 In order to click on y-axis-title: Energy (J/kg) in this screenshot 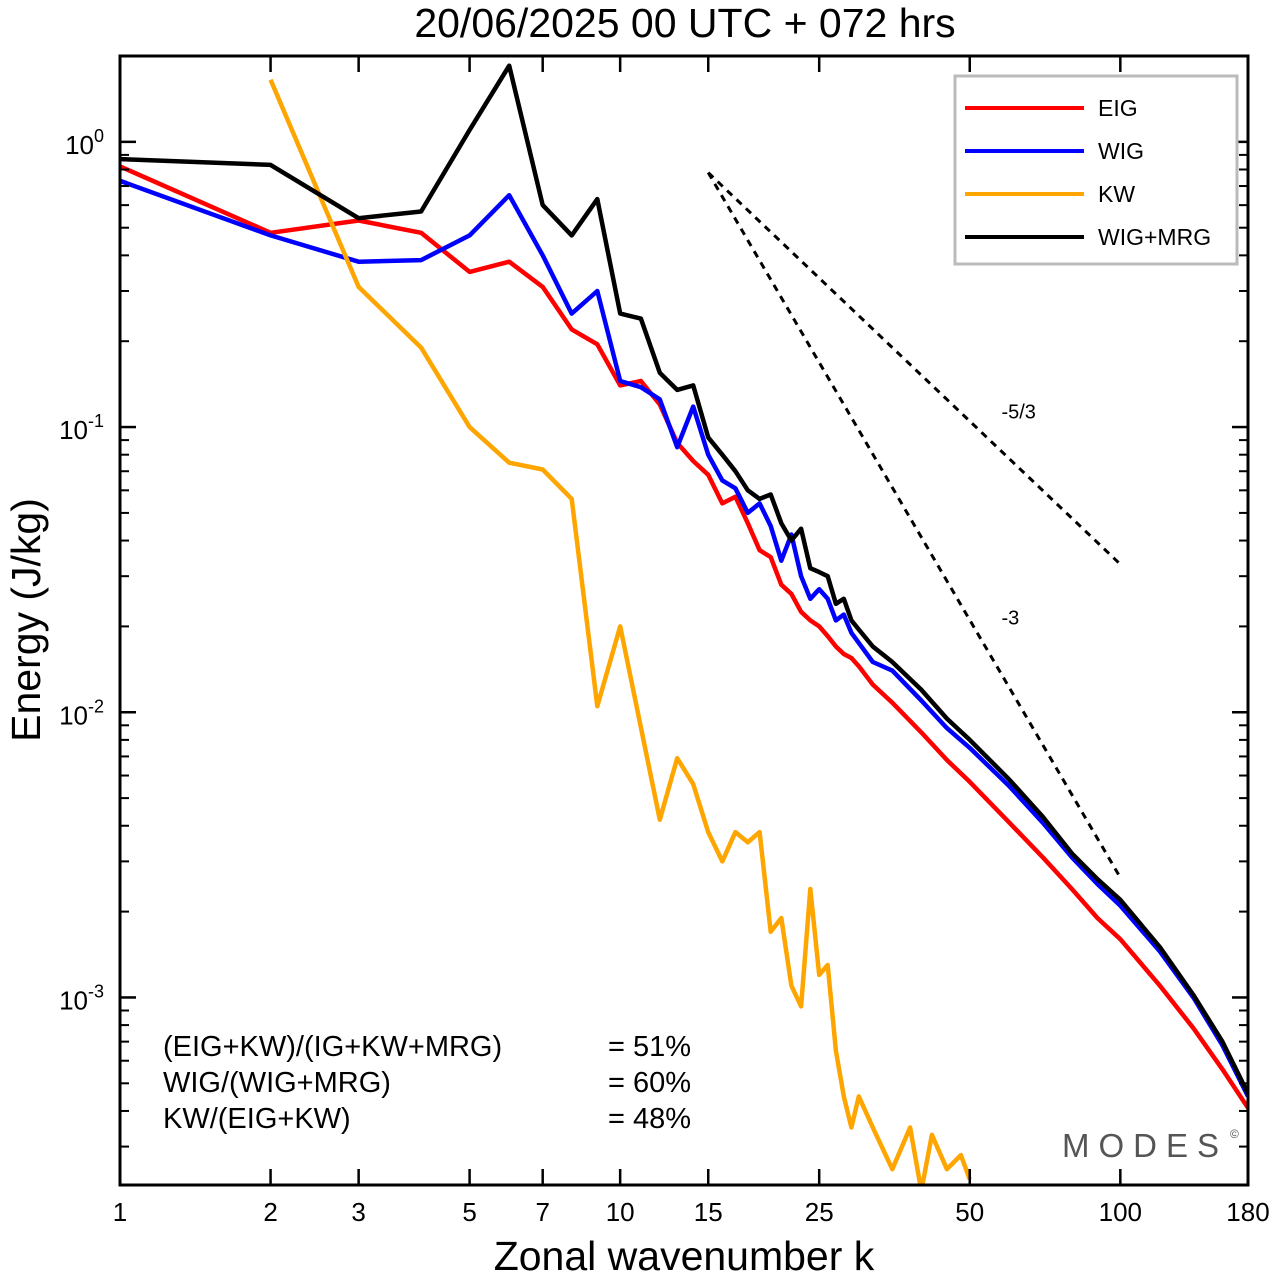, I will do `click(26, 620)`.